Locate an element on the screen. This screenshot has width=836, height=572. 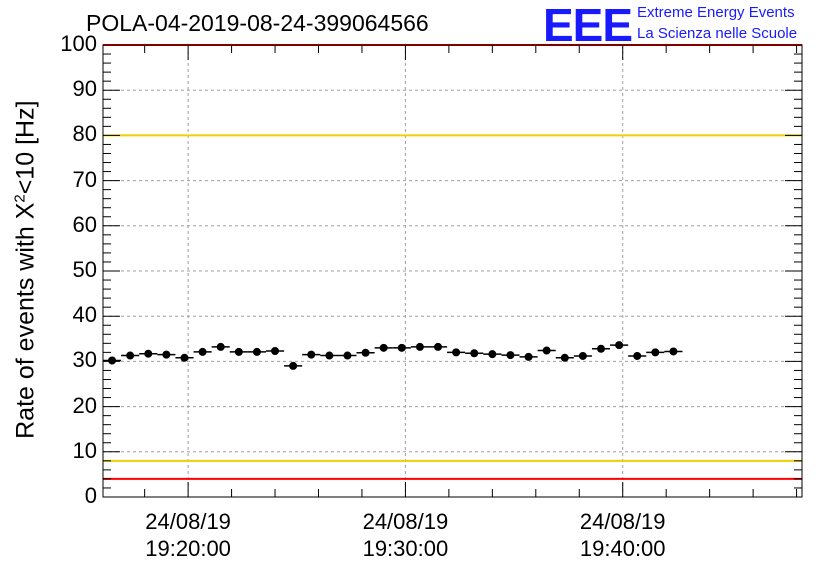
x-tick-label: 24/08/19 19:20:00 is located at coordinates (188, 535).